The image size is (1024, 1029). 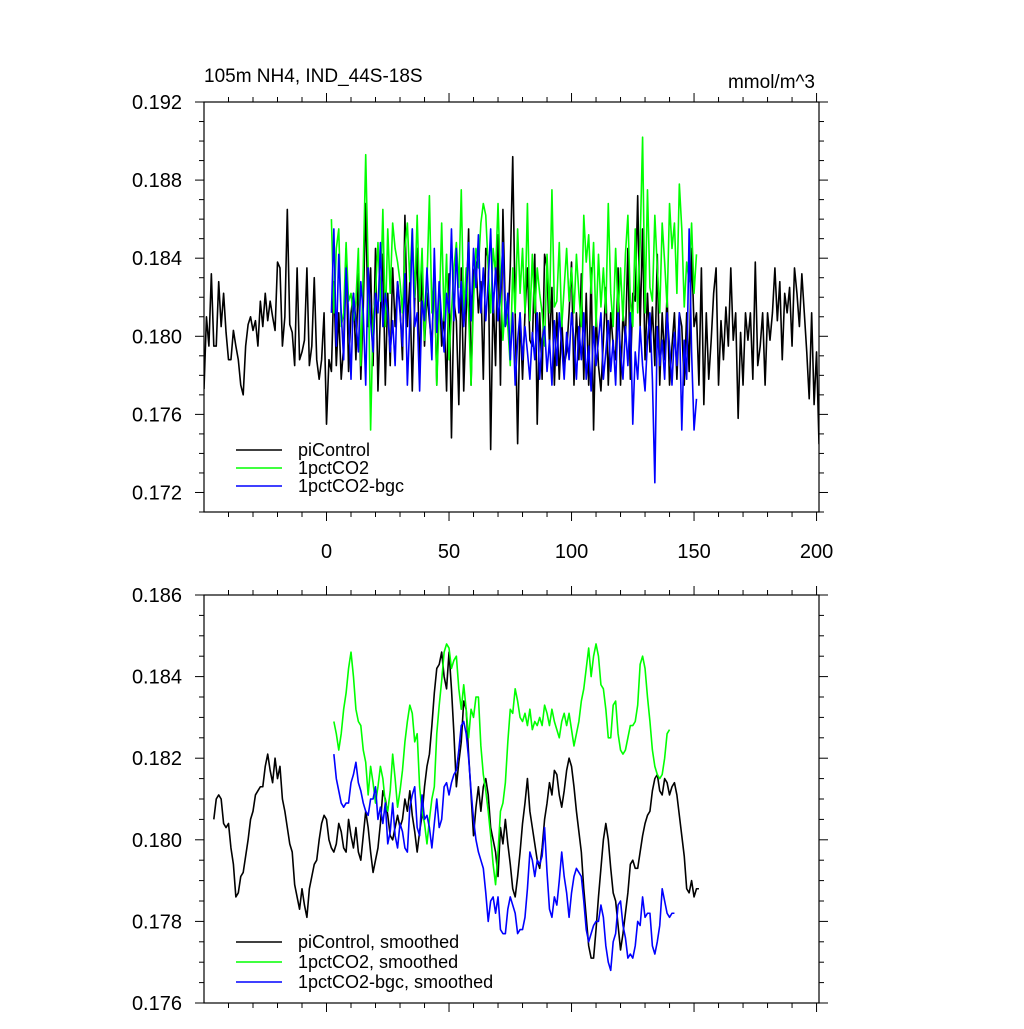 I want to click on panel-1-xtick-label: 200, so click(x=816, y=552).